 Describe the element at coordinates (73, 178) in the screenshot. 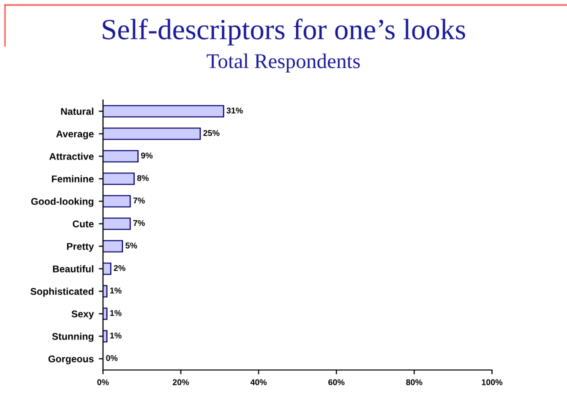

I see `y-tick-label: Feminine` at that location.